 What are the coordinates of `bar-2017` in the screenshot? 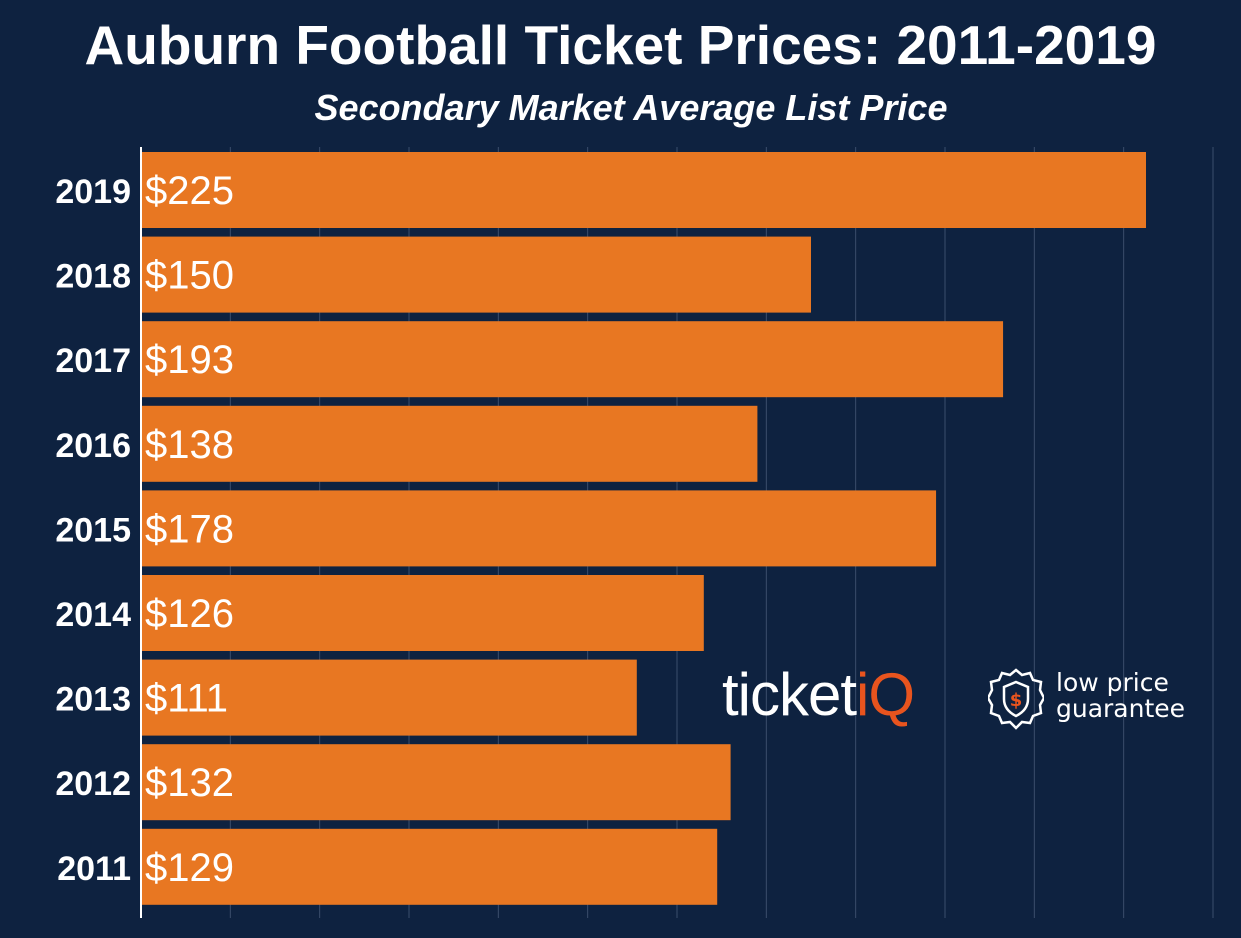 It's located at (573, 359).